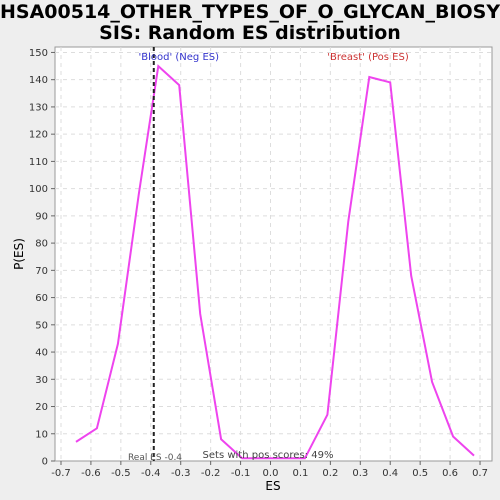  What do you see at coordinates (241, 473) in the screenshot?
I see `x-tick-label: -0.1` at bounding box center [241, 473].